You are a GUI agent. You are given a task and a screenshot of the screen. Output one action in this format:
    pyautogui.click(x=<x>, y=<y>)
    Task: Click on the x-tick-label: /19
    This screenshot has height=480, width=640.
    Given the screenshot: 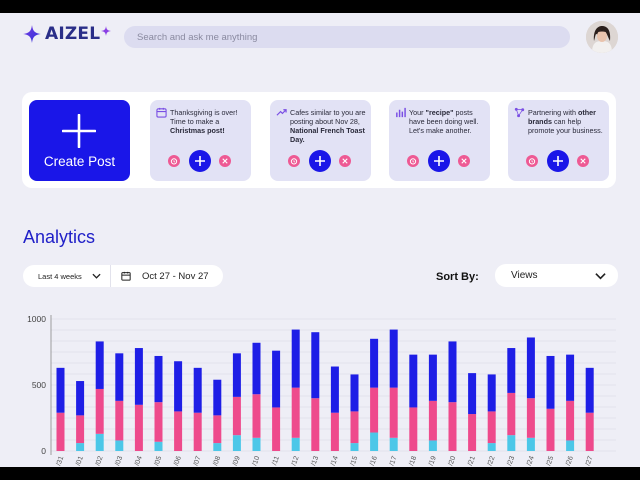 What is the action you would take?
    pyautogui.click(x=433, y=461)
    